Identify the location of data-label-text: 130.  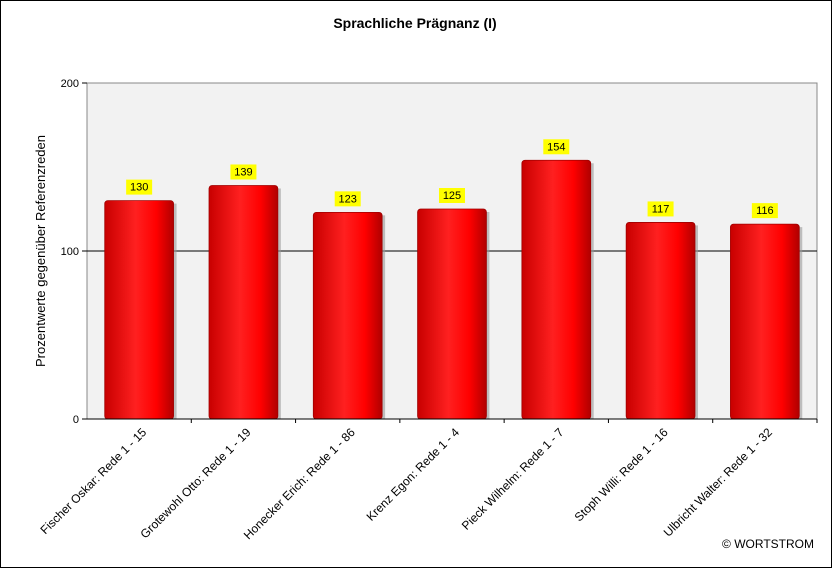
(139, 188).